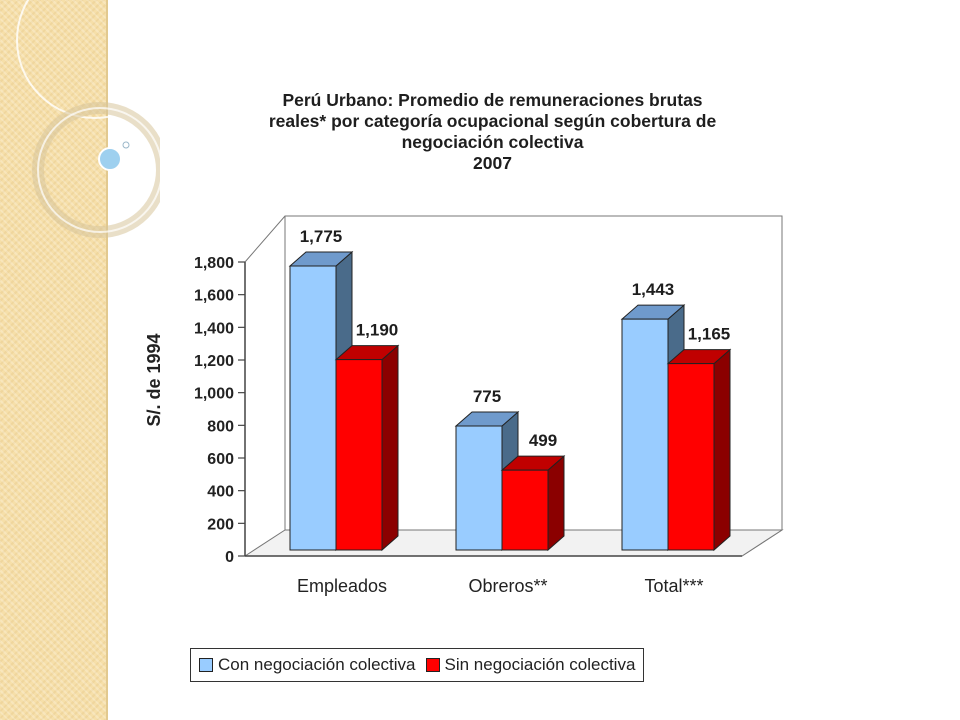 The height and width of the screenshot is (720, 960). Describe the element at coordinates (220, 524) in the screenshot. I see `y-tick-label: 200` at that location.